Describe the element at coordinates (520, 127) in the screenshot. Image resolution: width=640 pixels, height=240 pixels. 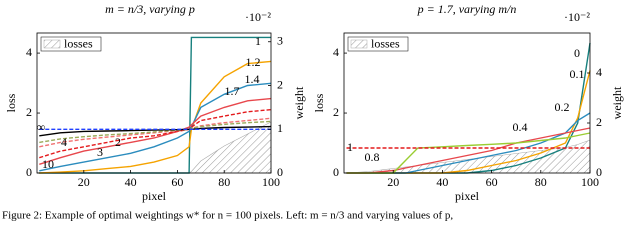
I see `series-label: 0.4` at that location.